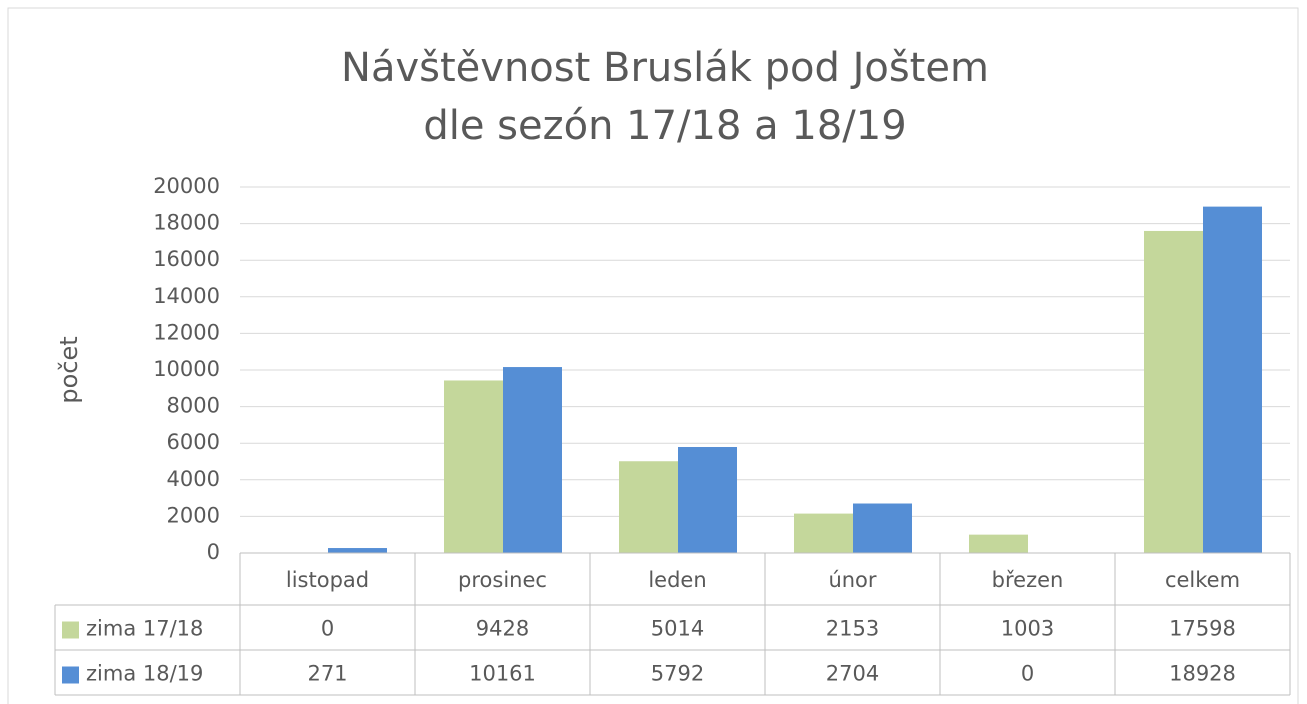 The height and width of the screenshot is (704, 1307). Describe the element at coordinates (186, 223) in the screenshot. I see `y-tick-label: 18000` at that location.